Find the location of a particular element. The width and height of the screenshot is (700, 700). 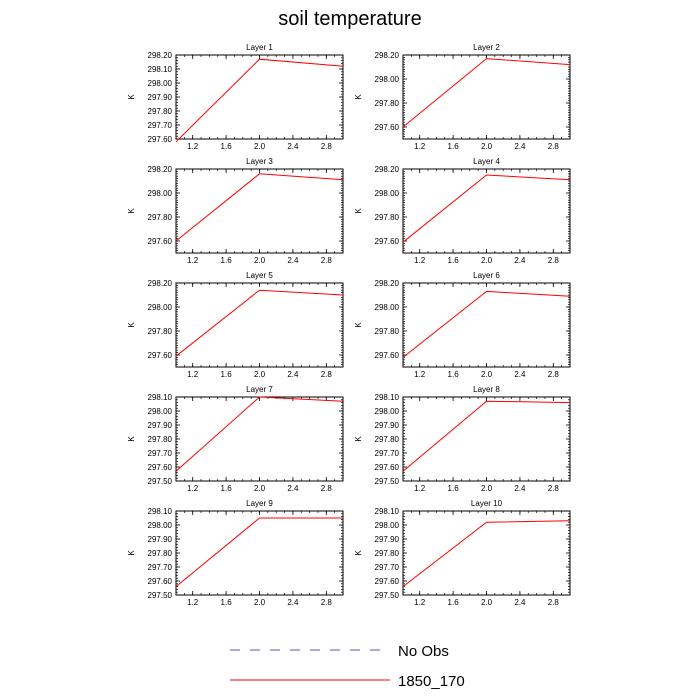

panel-title: Layer 9 is located at coordinates (259, 503).